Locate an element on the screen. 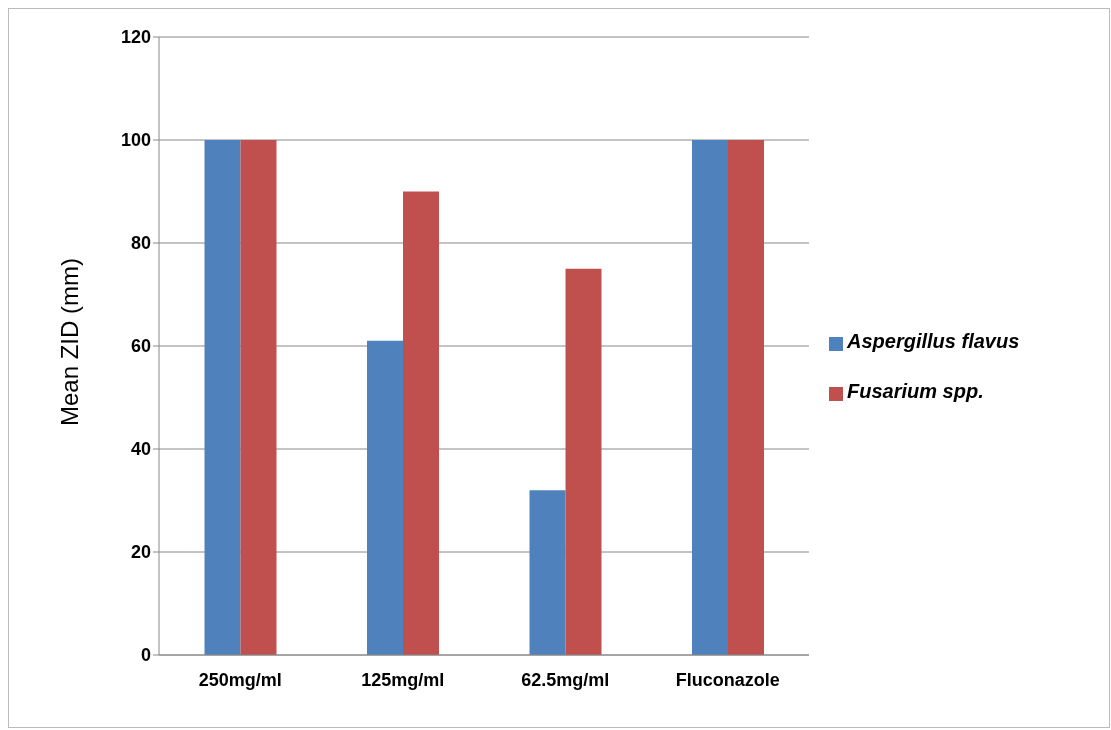  y-tick-label: 100 is located at coordinates (135, 140).